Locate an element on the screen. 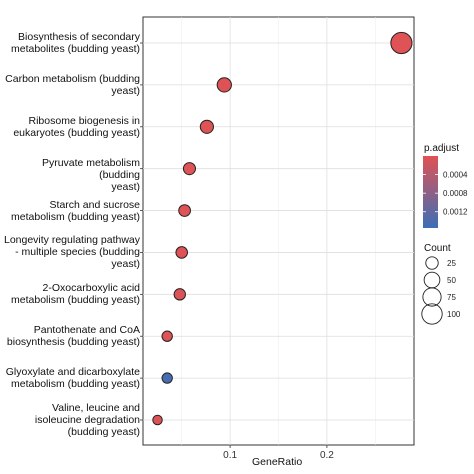 The width and height of the screenshot is (474, 474). color-legend-title: p.adjust is located at coordinates (442, 148).